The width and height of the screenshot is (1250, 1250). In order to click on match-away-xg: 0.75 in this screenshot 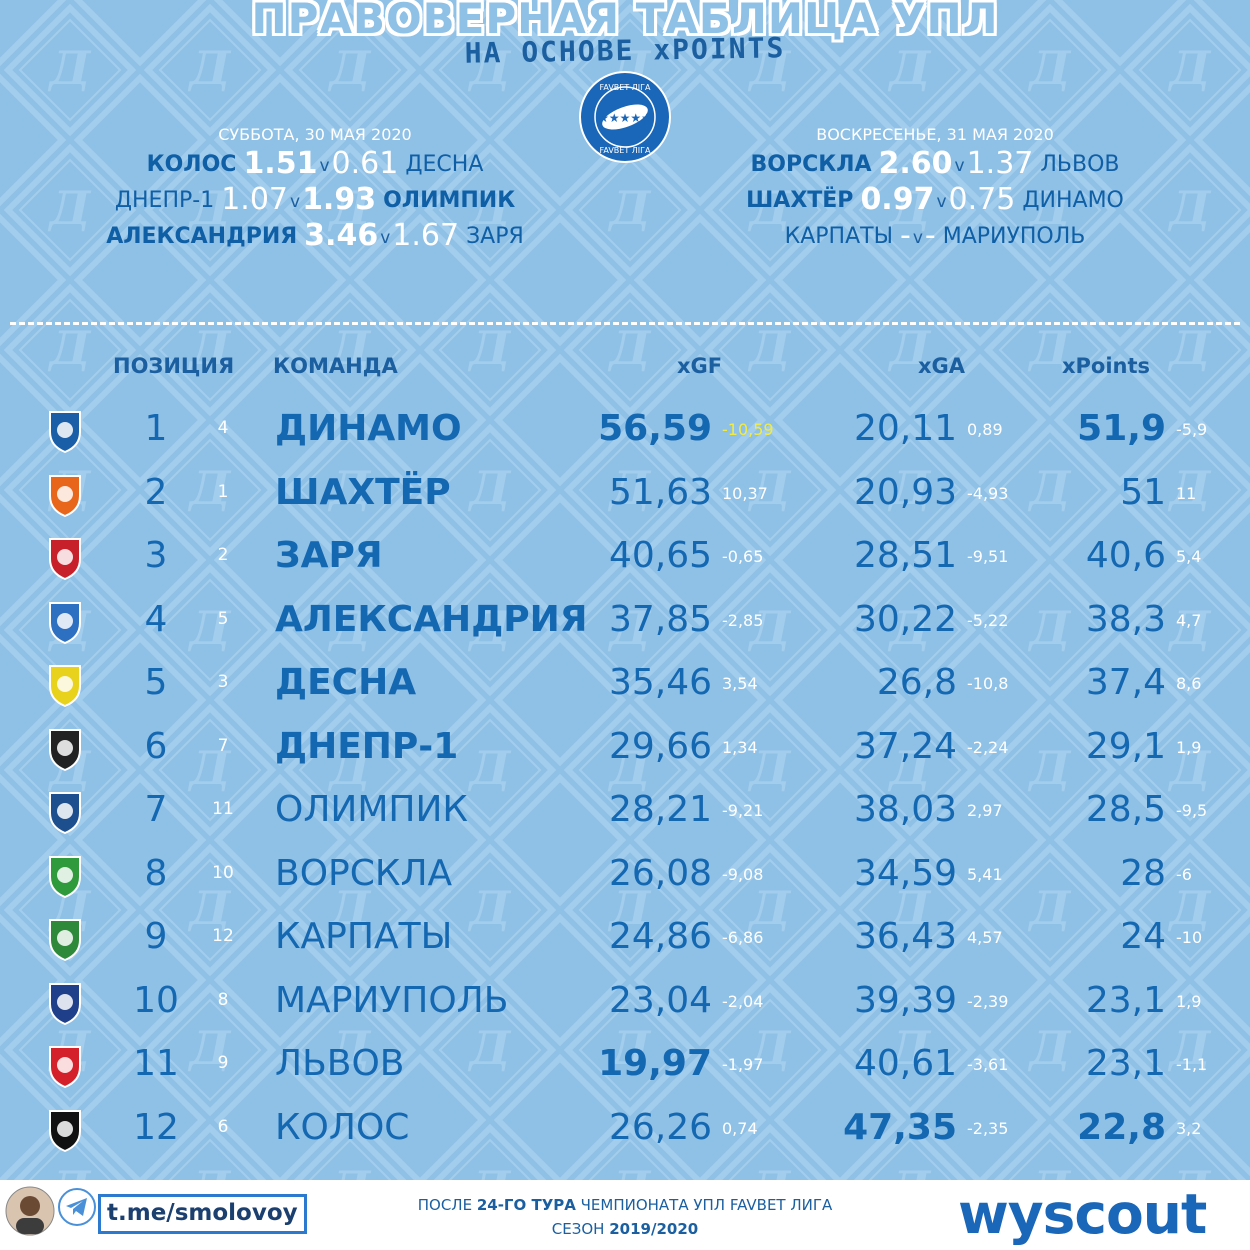, I will do `click(982, 199)`.